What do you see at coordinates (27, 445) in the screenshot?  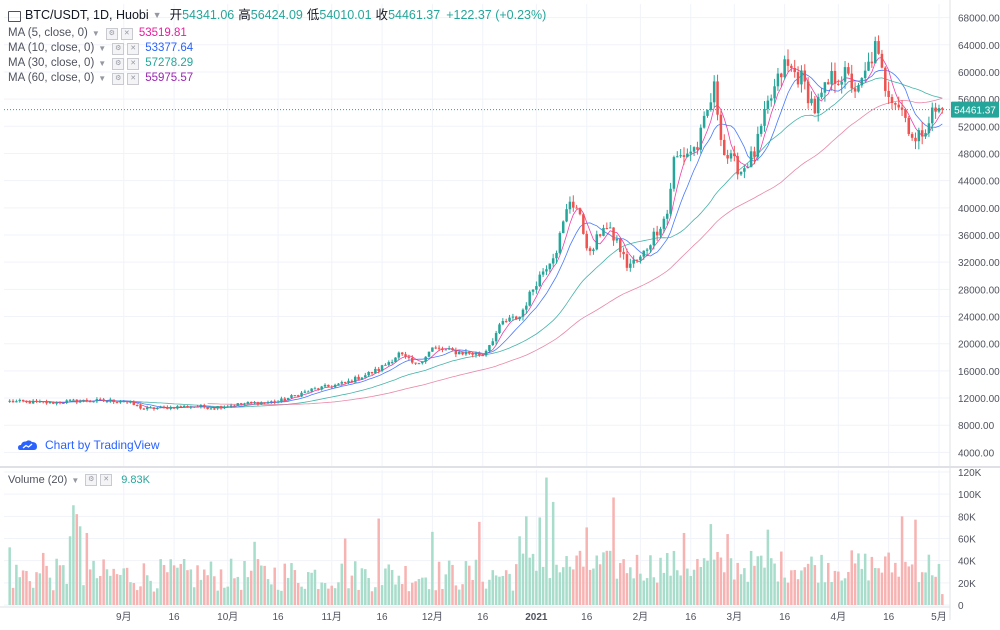 I see `tradingview-cloud-icon` at bounding box center [27, 445].